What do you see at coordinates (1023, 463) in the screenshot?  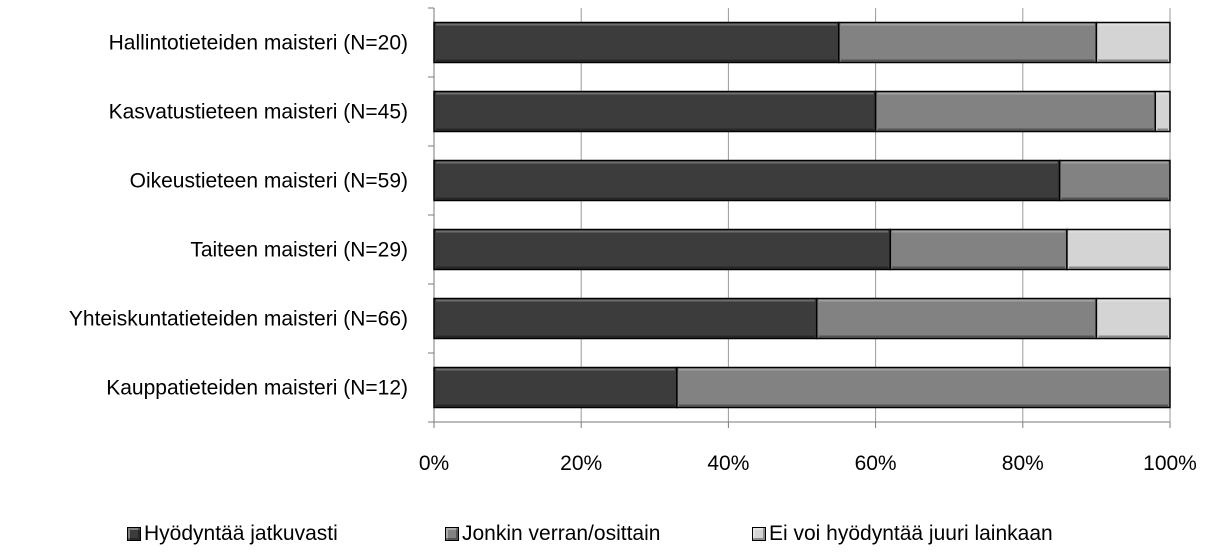 I see `x-tick-label: 80%` at bounding box center [1023, 463].